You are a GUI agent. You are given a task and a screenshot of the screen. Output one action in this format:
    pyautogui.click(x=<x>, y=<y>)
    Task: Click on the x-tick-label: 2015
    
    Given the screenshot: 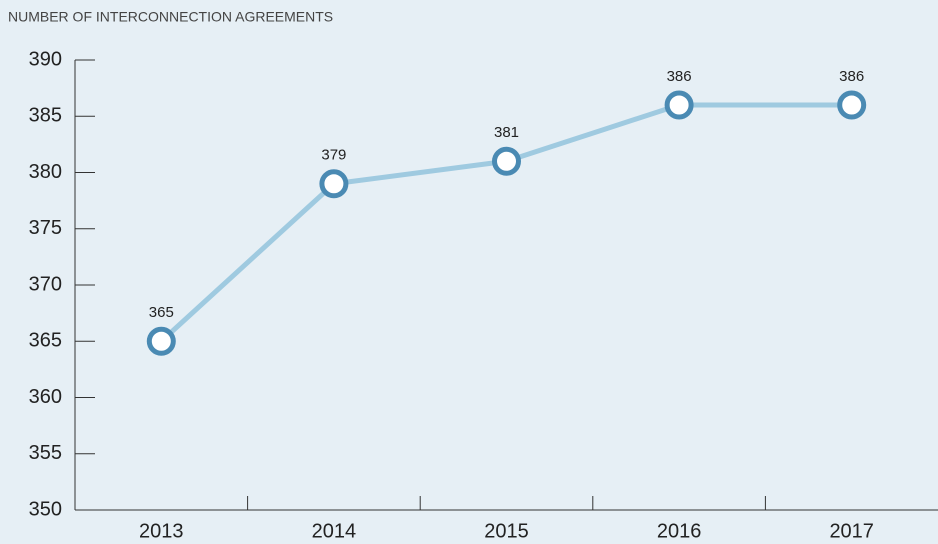 What is the action you would take?
    pyautogui.click(x=506, y=531)
    